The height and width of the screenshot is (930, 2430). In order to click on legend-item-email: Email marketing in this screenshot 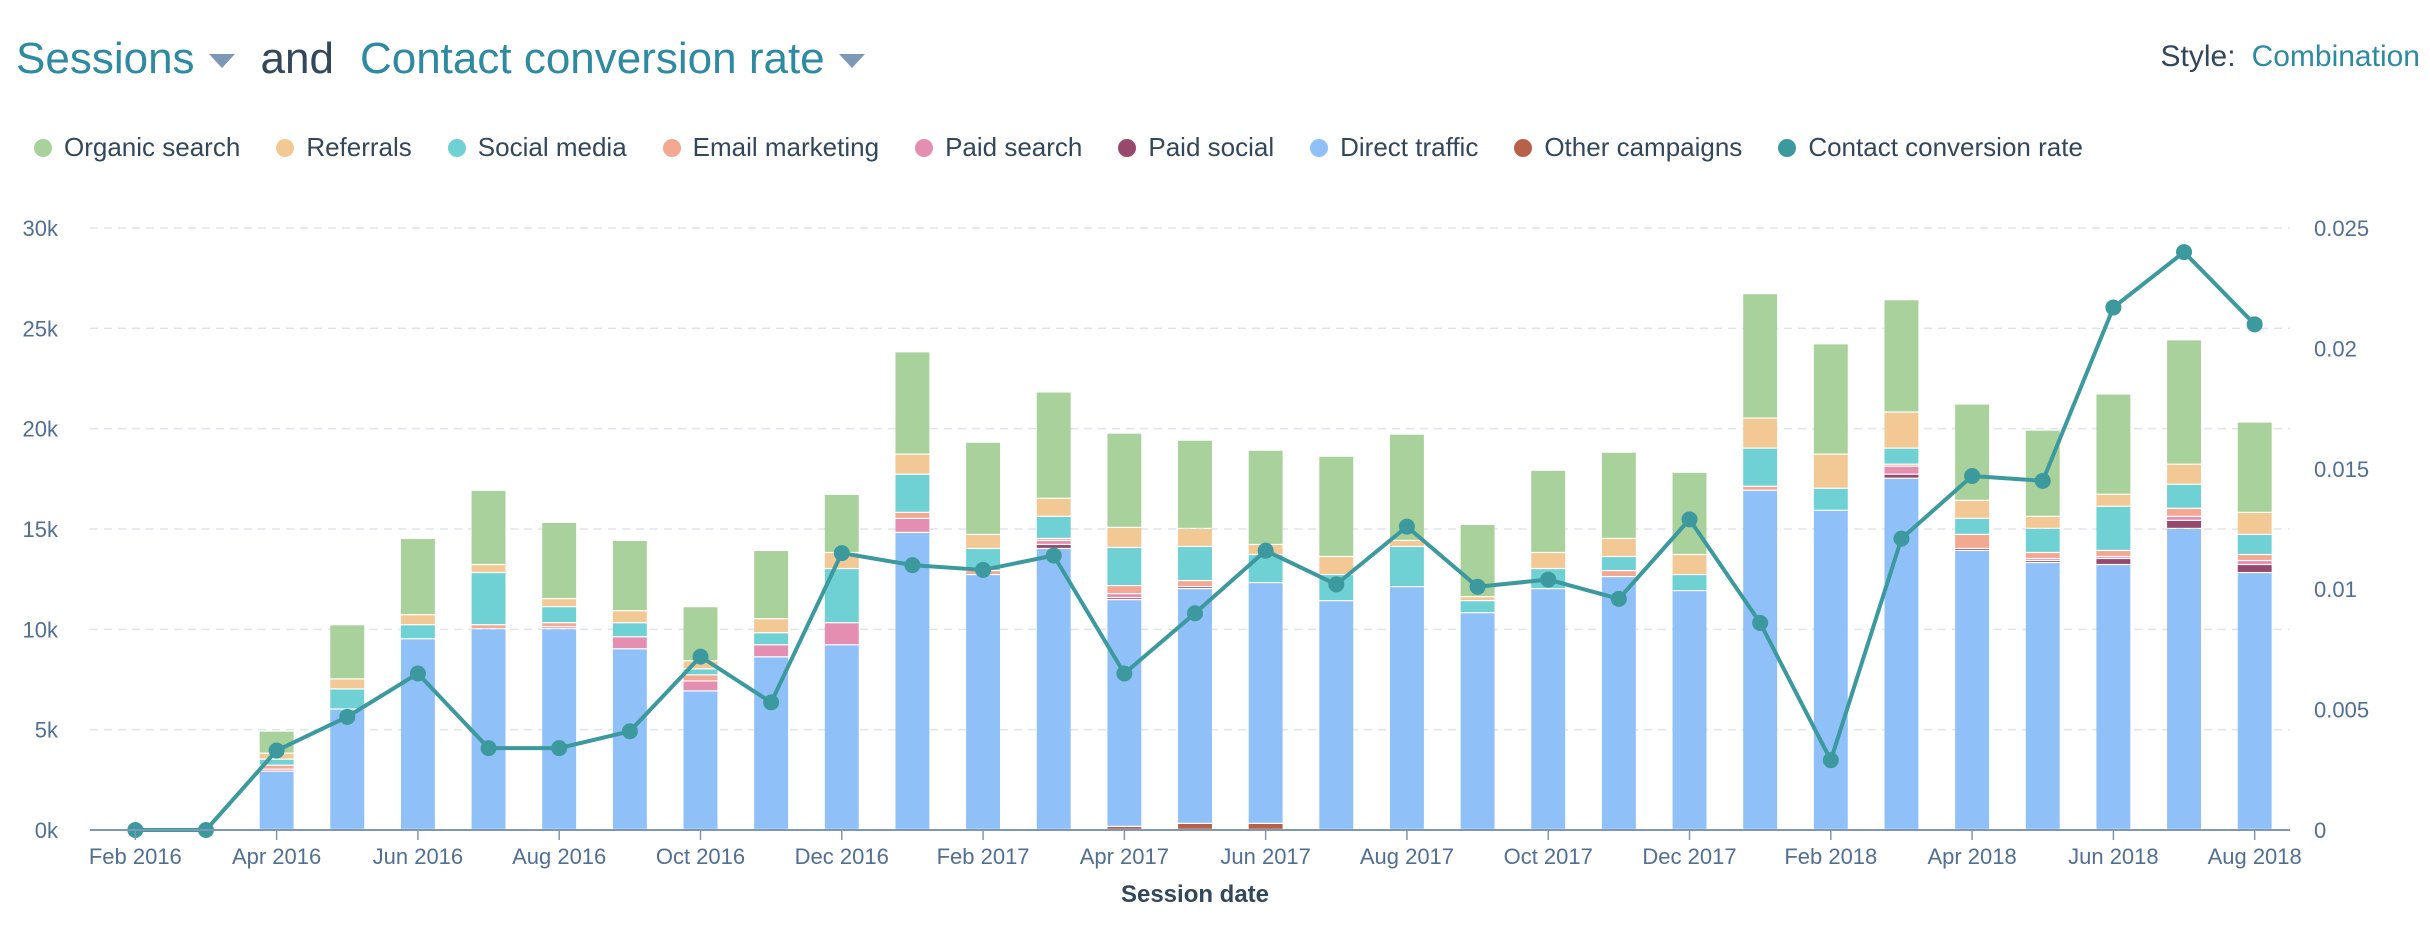, I will do `click(771, 147)`.